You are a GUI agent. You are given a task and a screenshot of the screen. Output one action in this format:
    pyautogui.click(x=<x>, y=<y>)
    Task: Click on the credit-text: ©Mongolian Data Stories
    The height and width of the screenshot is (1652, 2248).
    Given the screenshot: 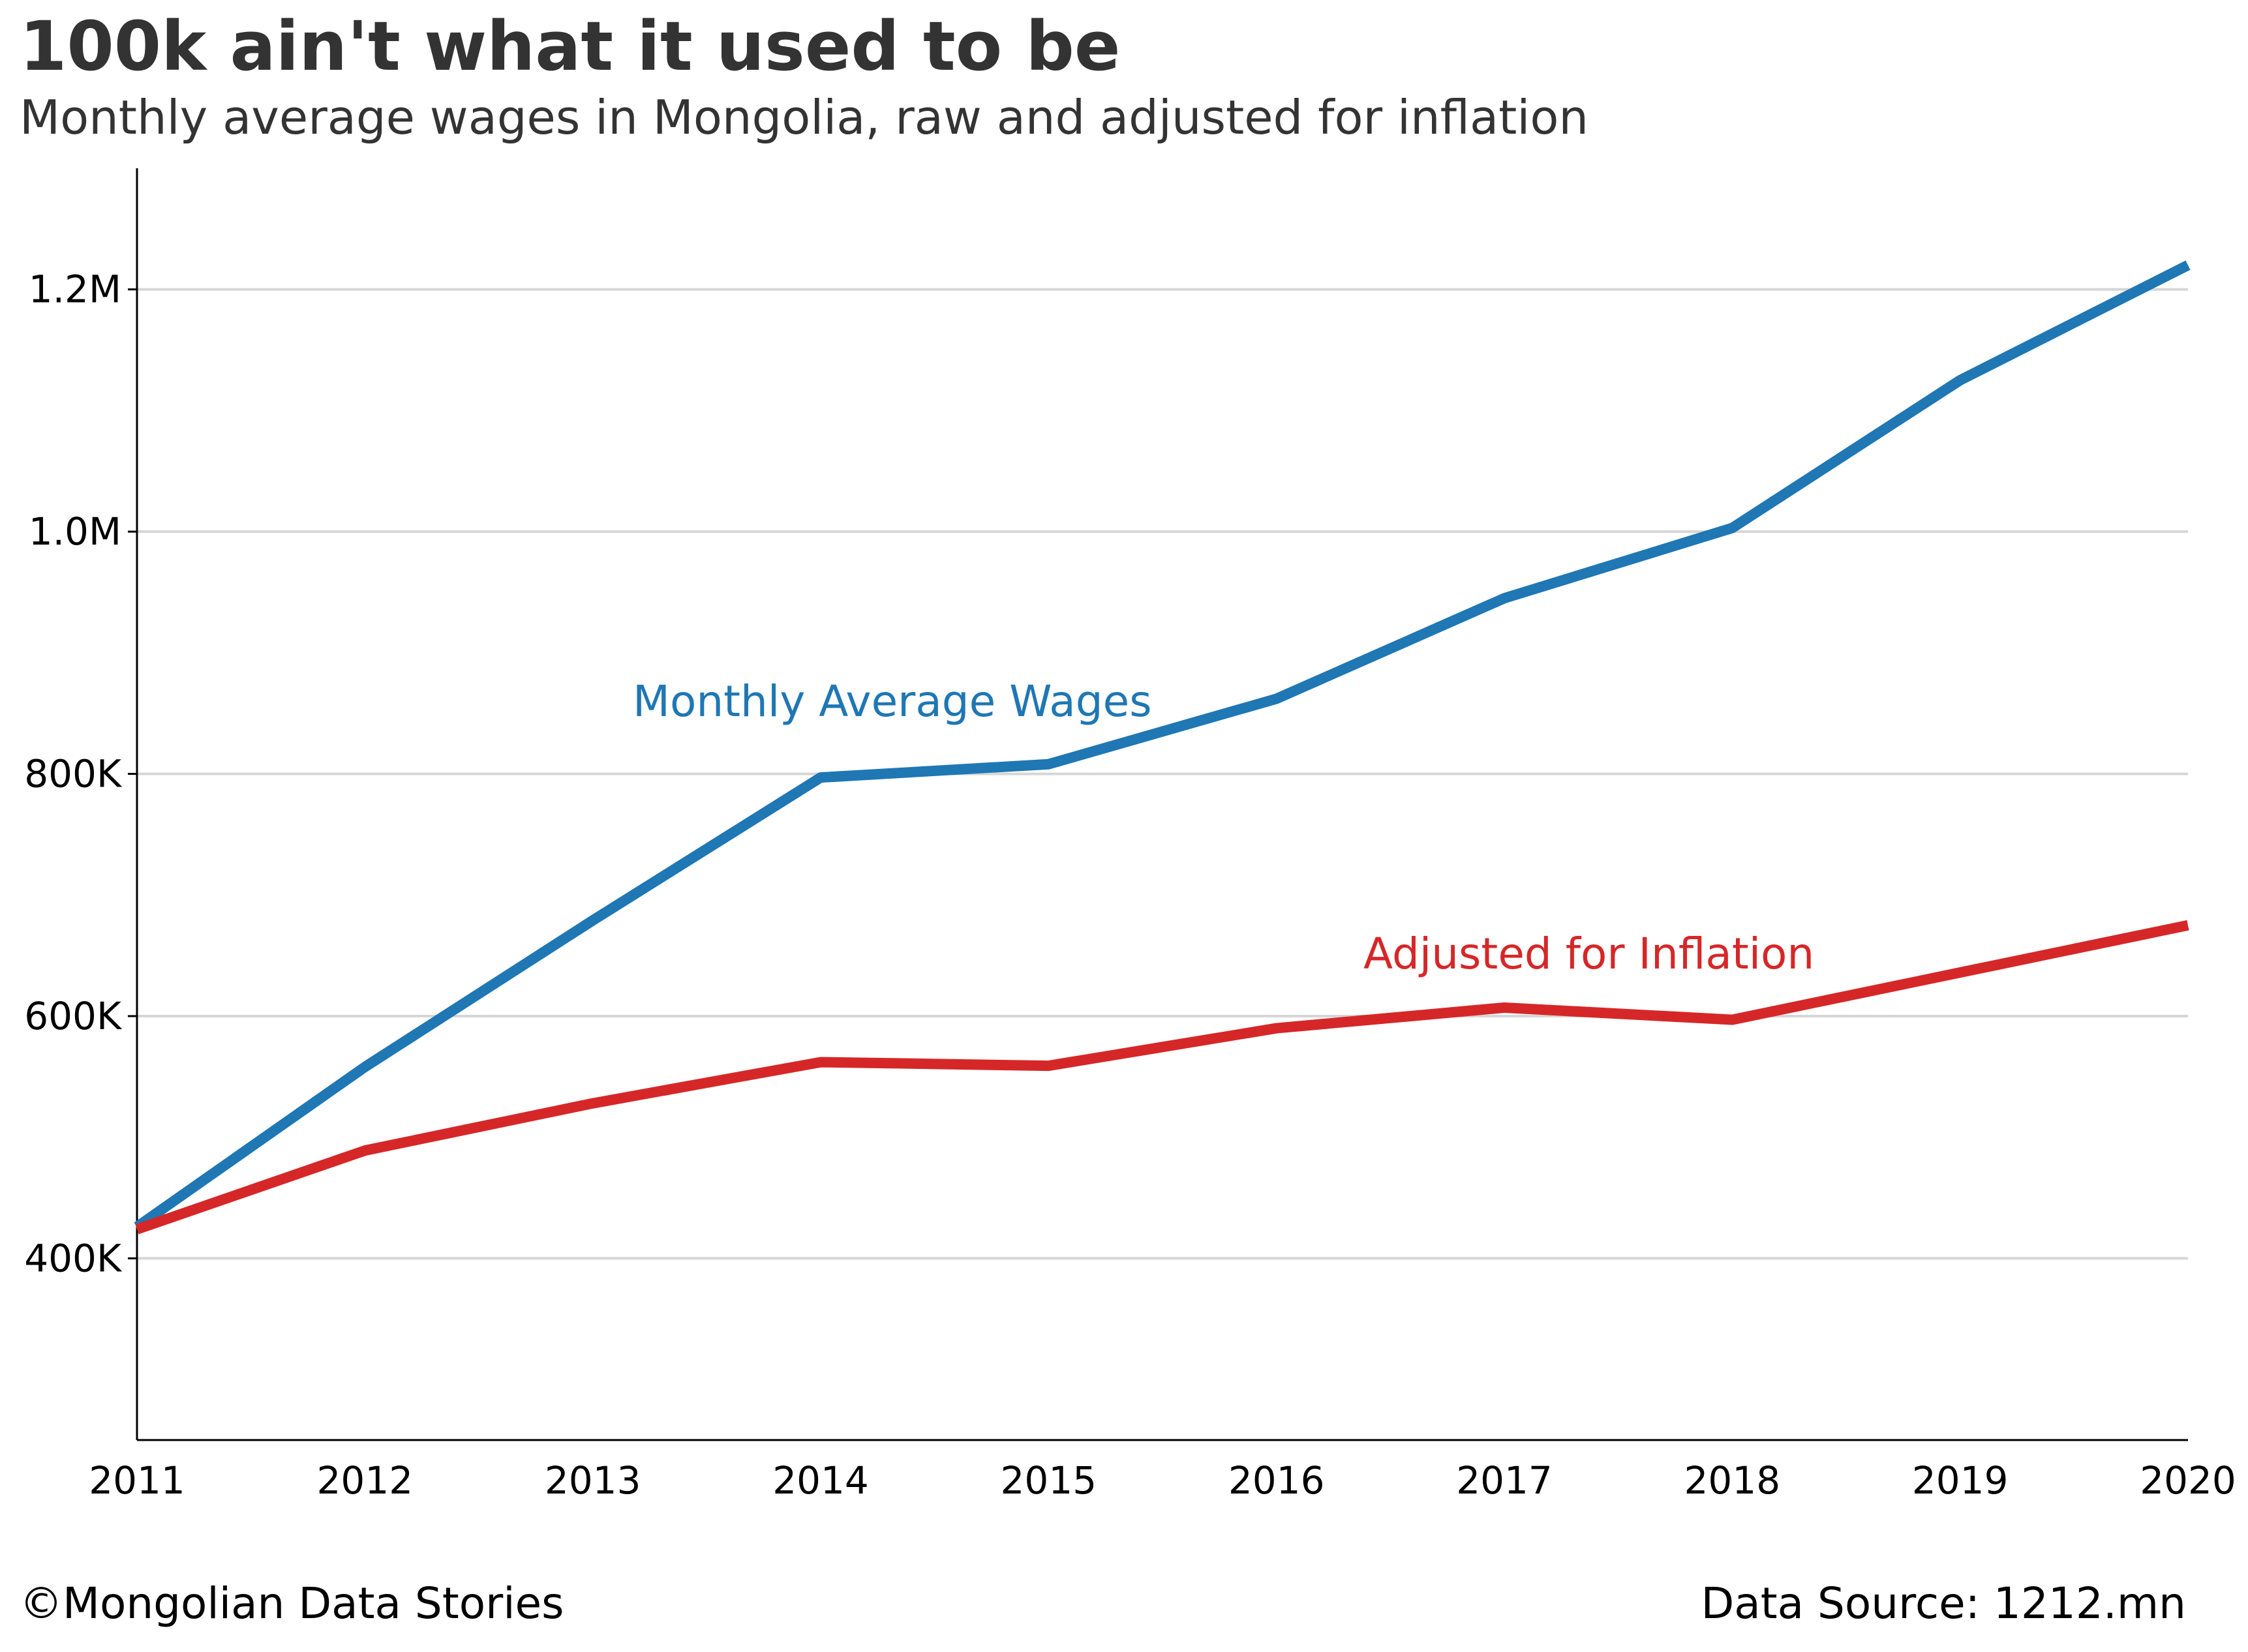 What is the action you would take?
    pyautogui.click(x=292, y=1604)
    